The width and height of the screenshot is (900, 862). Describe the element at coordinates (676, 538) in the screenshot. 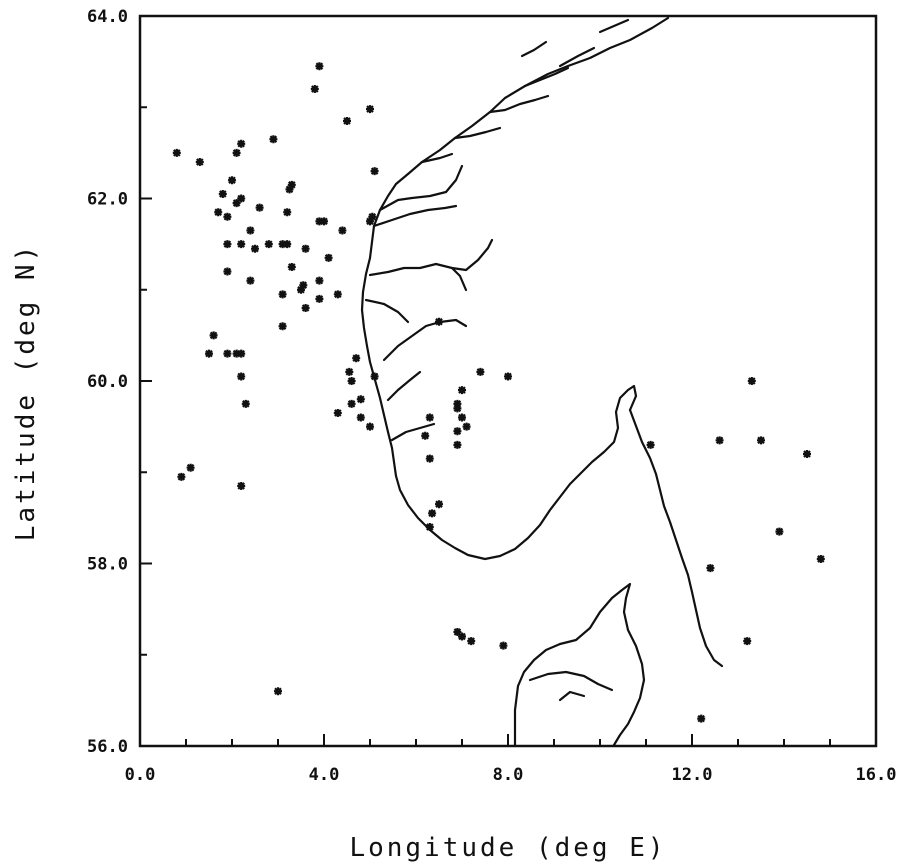

I see `sweden-coastline` at that location.